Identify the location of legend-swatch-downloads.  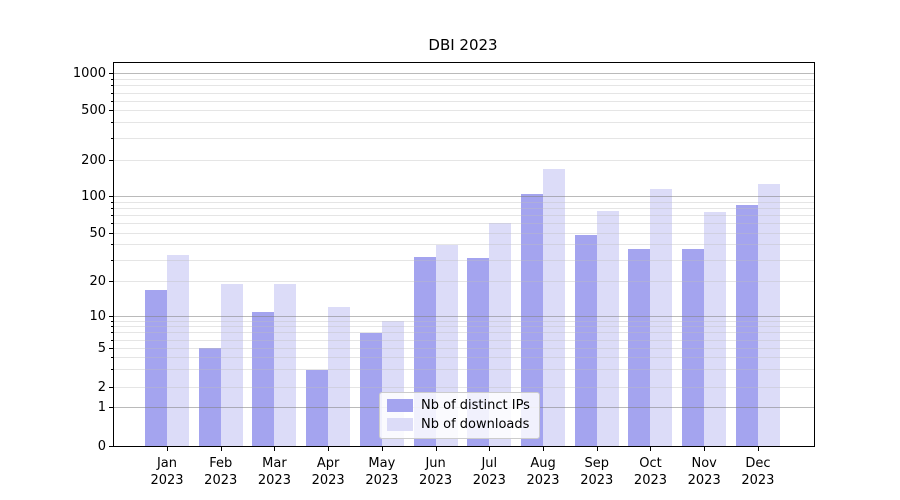
(400, 424).